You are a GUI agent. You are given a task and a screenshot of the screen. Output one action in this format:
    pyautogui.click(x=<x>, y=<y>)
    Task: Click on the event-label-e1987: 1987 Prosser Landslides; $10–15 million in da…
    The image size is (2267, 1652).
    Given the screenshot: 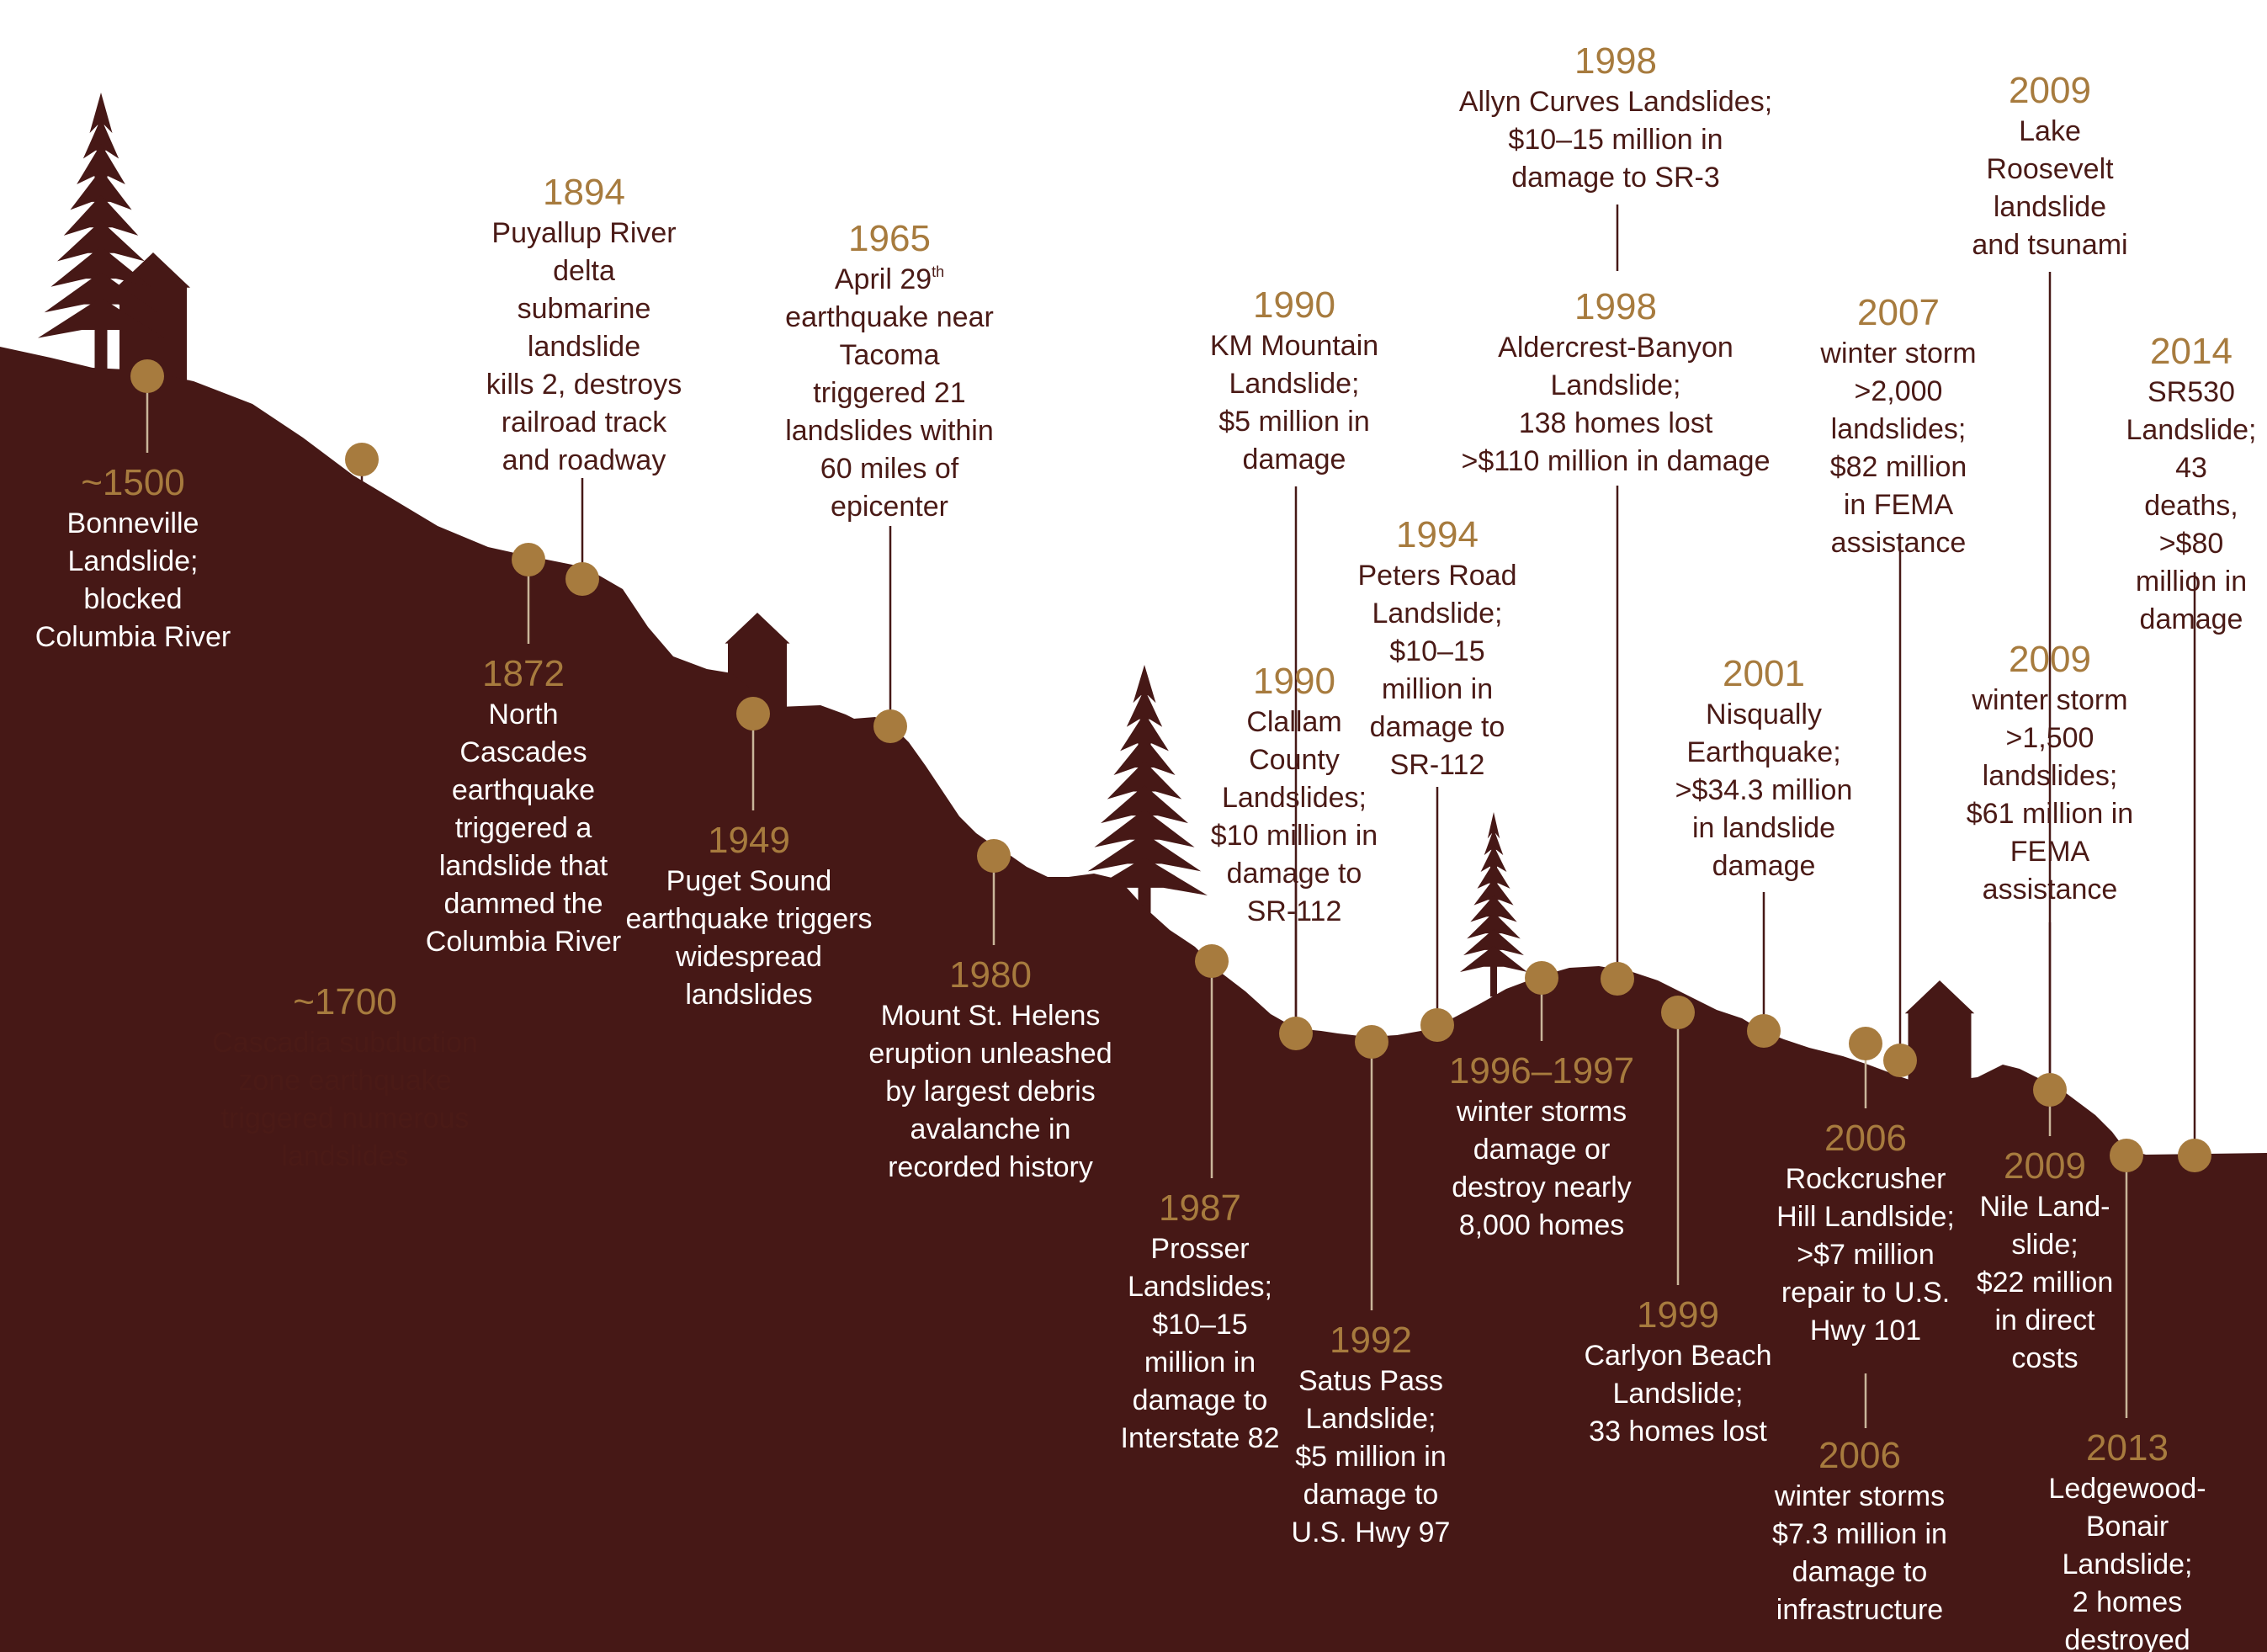 What is the action you would take?
    pyautogui.click(x=1199, y=1322)
    